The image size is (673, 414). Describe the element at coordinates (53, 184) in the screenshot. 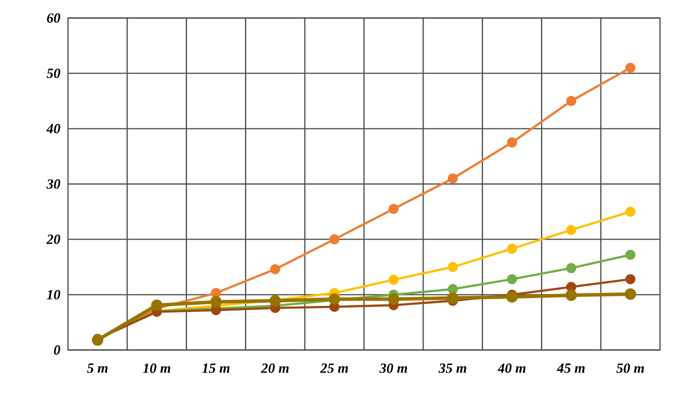

I see `y-tick-label: 30` at that location.